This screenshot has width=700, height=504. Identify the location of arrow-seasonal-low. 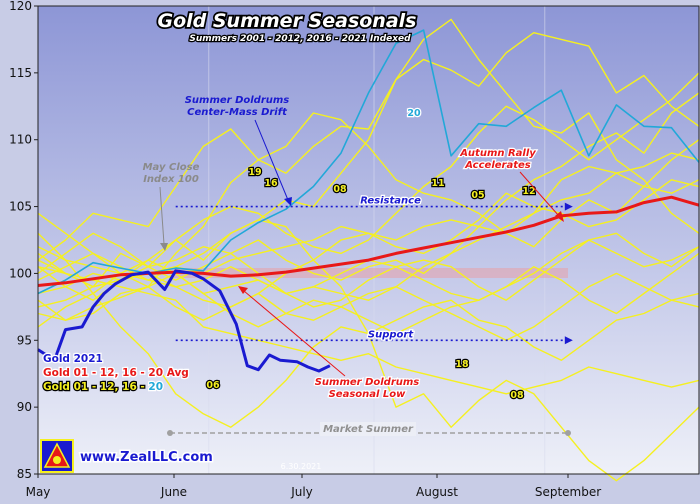
(294, 333).